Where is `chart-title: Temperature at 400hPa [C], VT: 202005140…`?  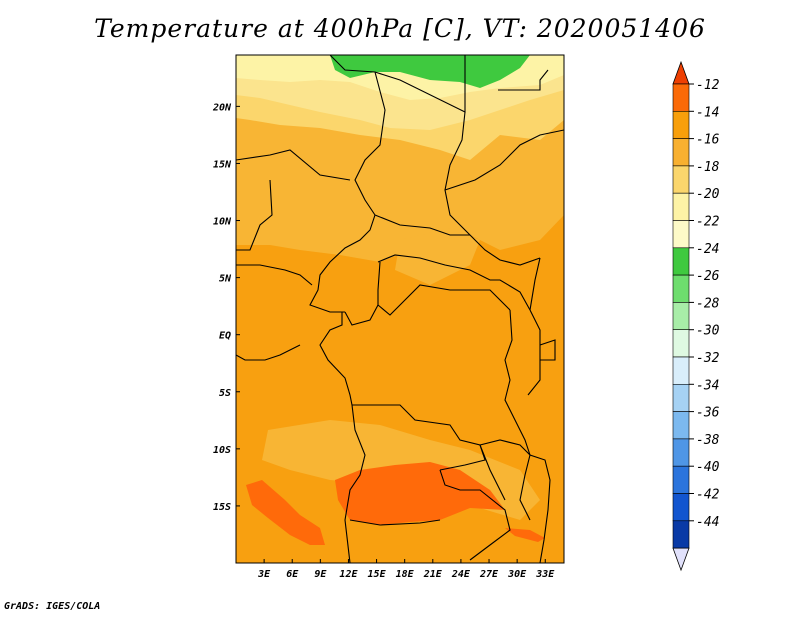 chart-title: Temperature at 400hPa [C], VT: 202005140… is located at coordinates (400, 28).